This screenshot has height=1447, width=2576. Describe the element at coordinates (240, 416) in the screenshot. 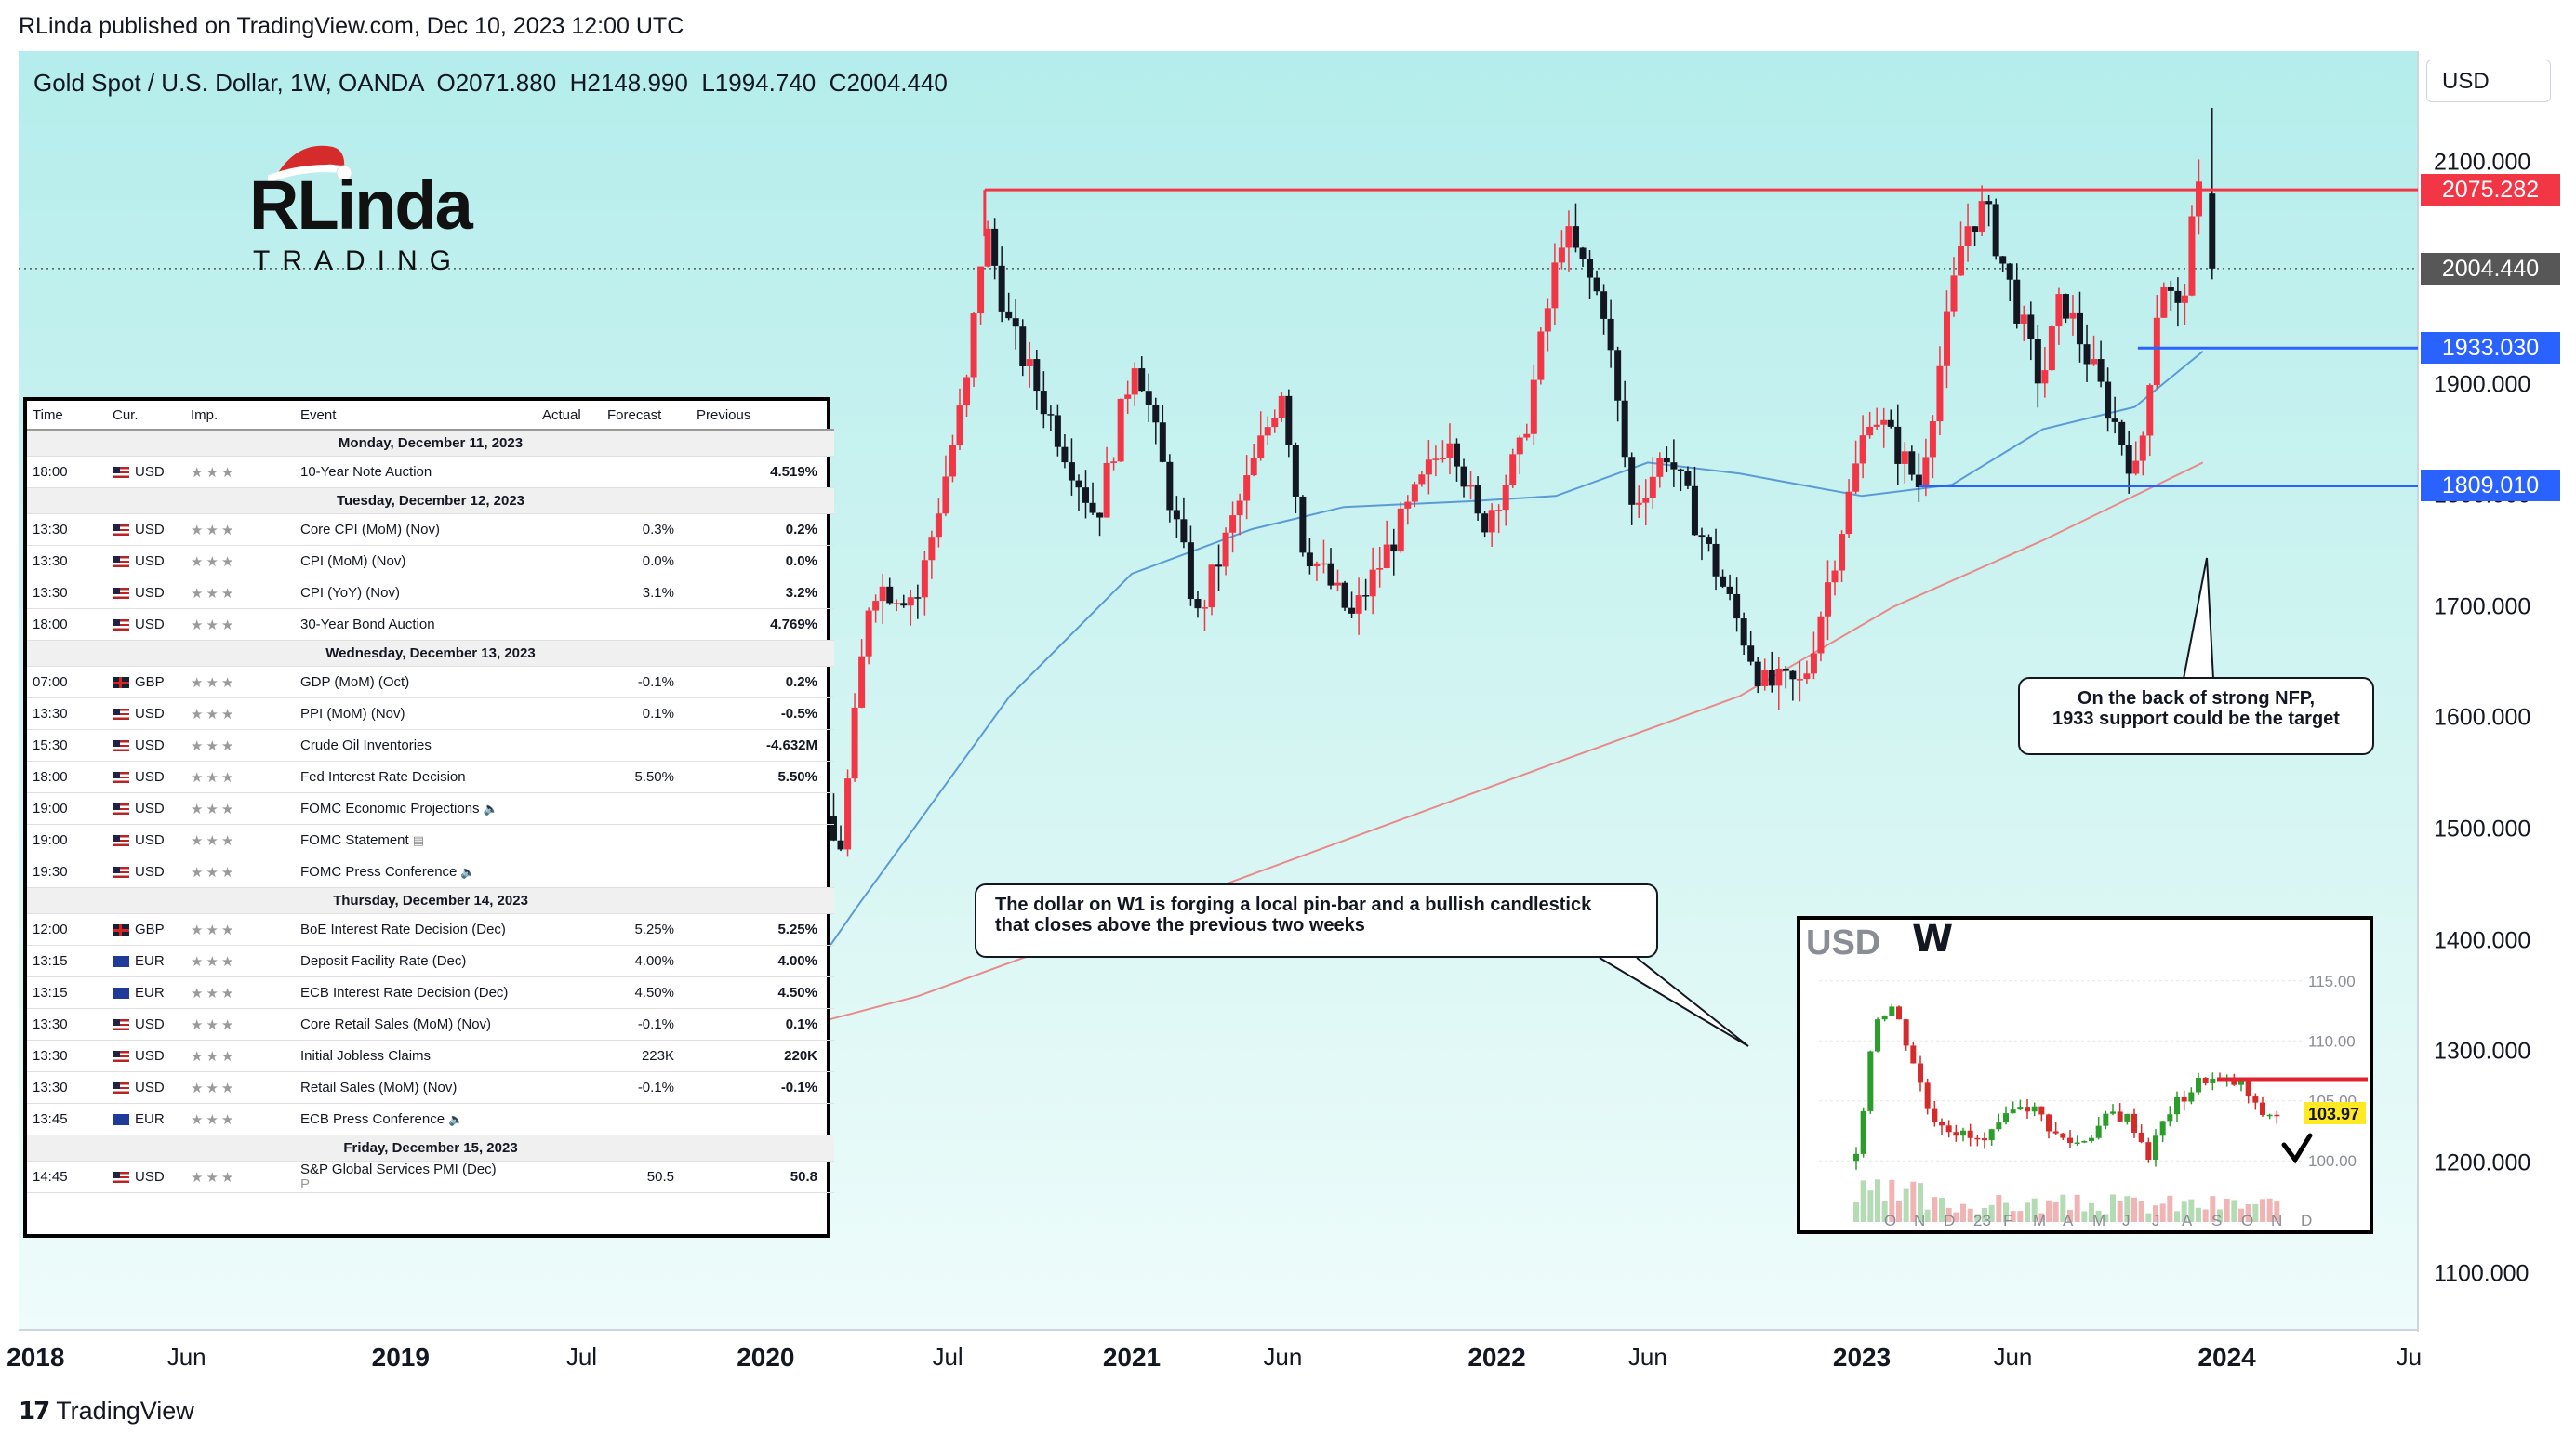

I see `calendar-column-header: Imp.` at that location.